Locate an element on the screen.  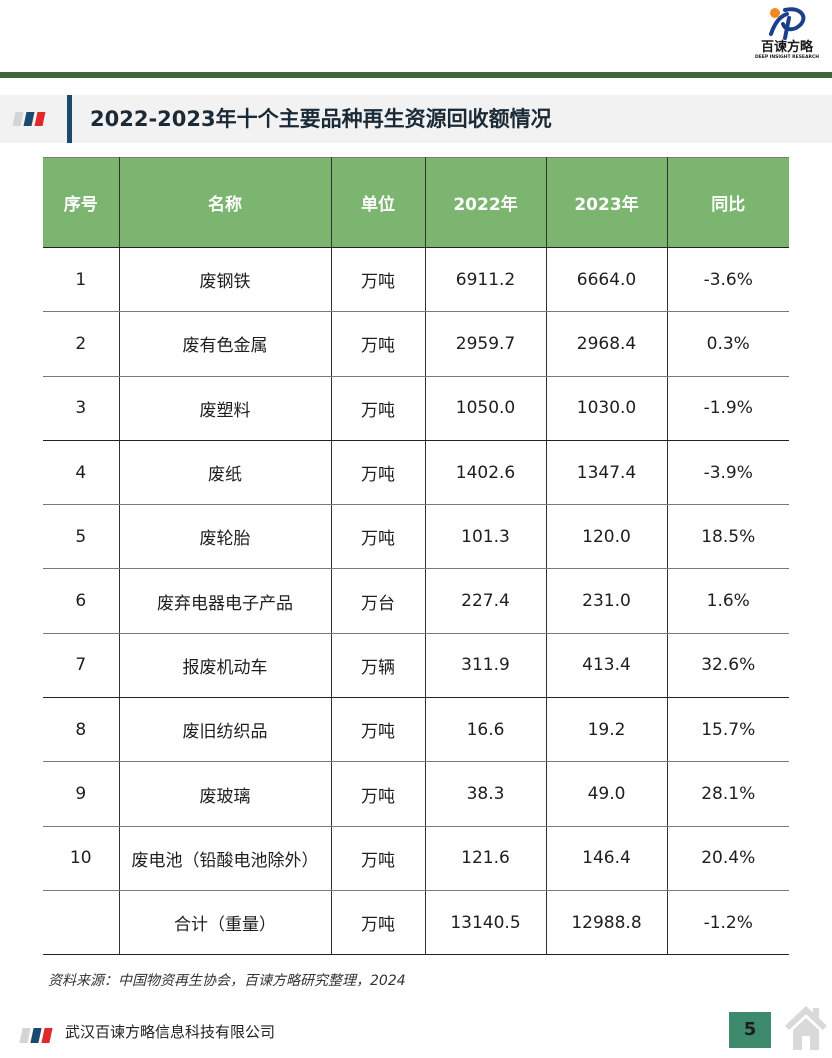
cell-index: 5 is located at coordinates (81, 537).